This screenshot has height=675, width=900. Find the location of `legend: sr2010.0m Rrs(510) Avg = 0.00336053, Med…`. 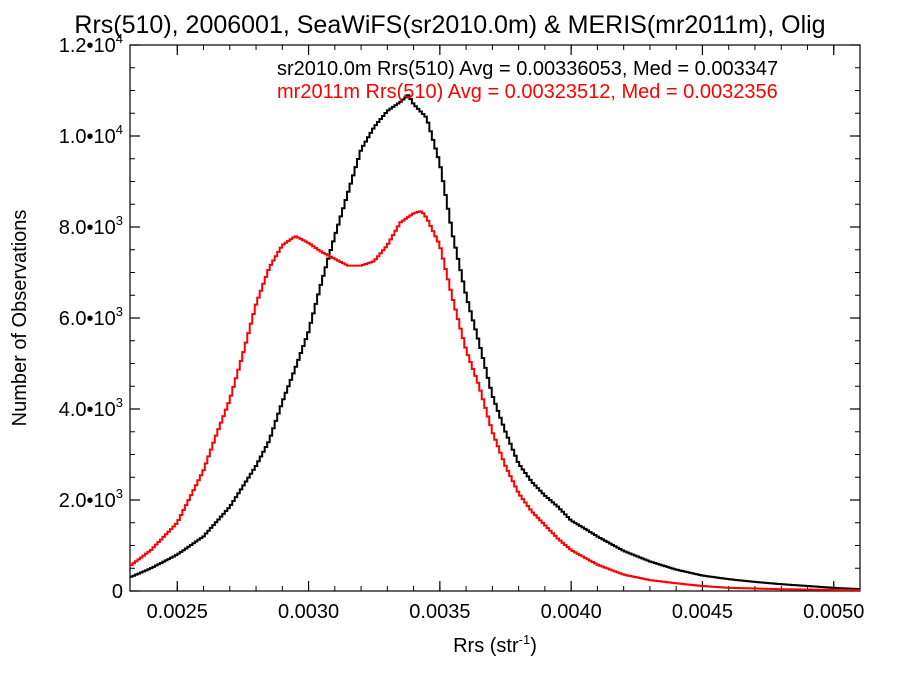

legend: sr2010.0m Rrs(510) Avg = 0.00336053, Med… is located at coordinates (527, 80).